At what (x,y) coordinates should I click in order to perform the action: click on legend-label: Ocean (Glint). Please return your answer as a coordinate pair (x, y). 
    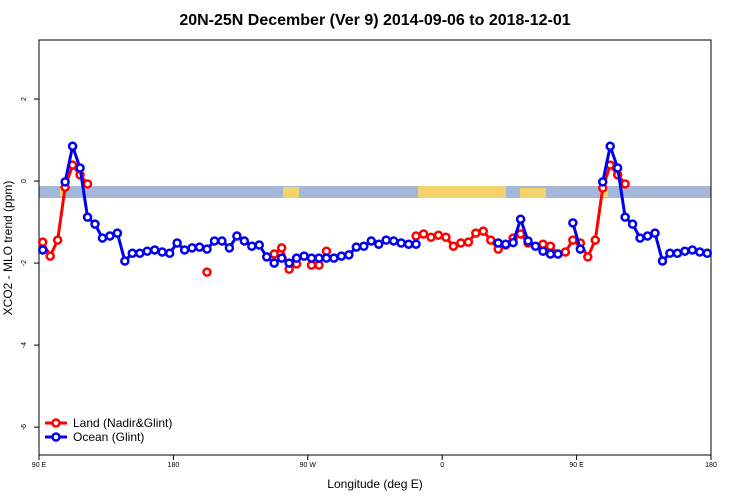
    Looking at the image, I should click on (108, 437).